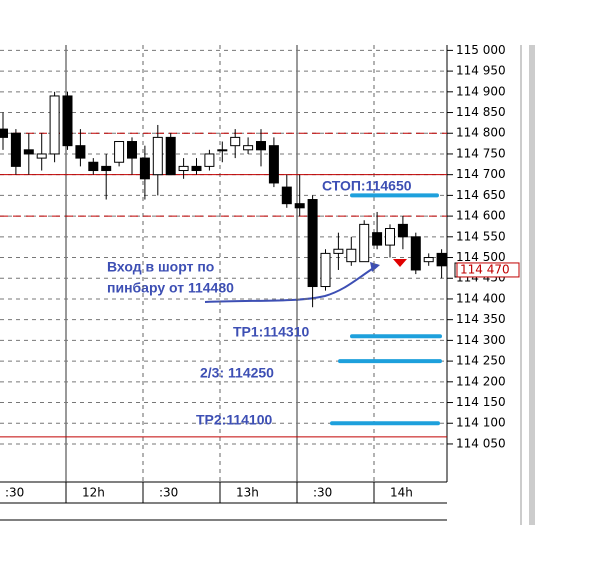  What do you see at coordinates (170, 288) in the screenshot?
I see `entry-note: пинбару от 114480` at bounding box center [170, 288].